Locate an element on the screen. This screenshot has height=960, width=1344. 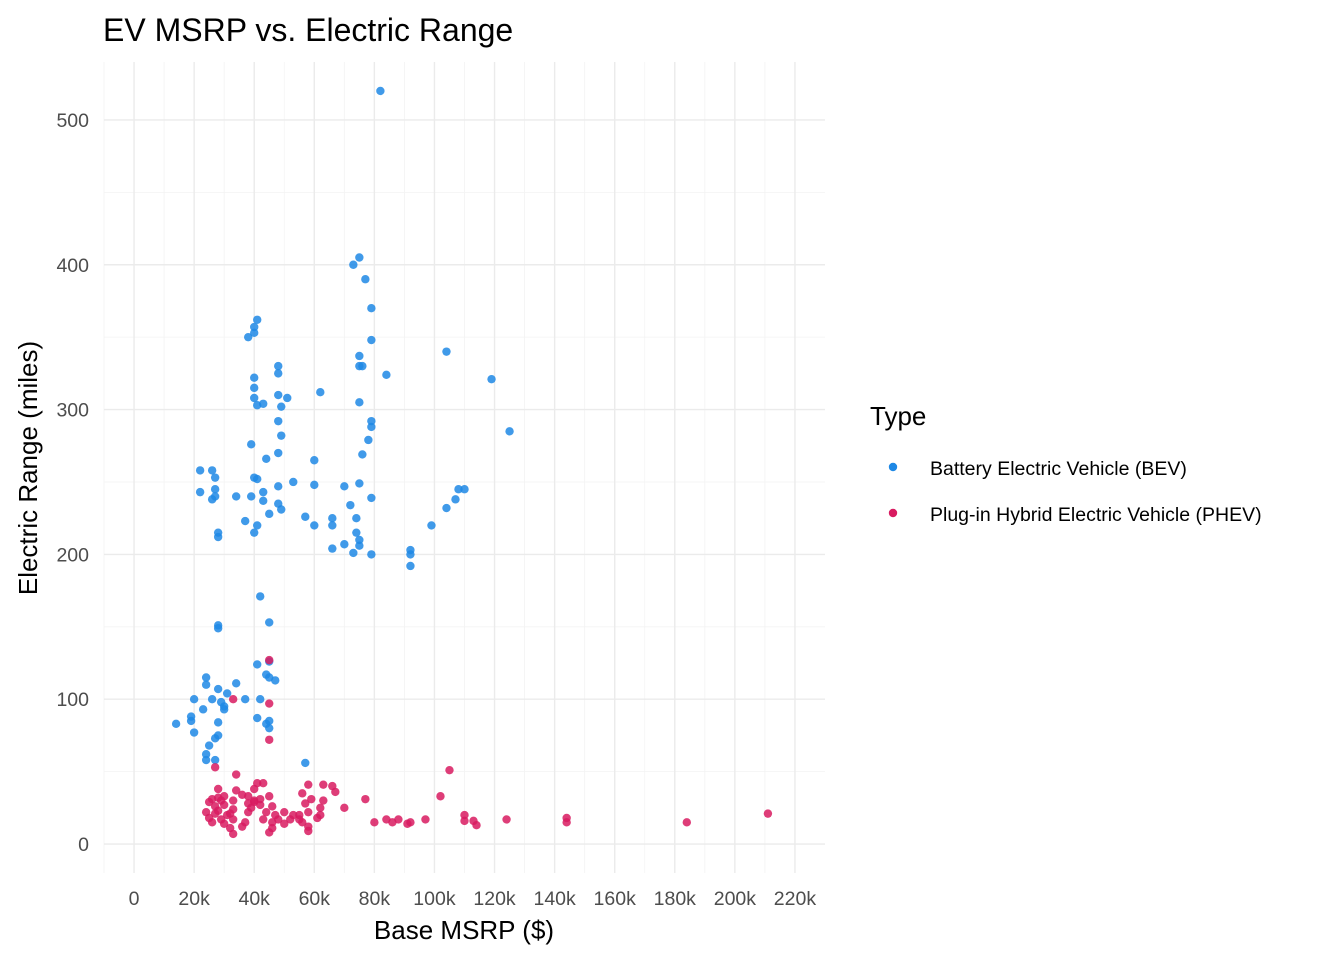
legend-key-bev is located at coordinates (893, 467).